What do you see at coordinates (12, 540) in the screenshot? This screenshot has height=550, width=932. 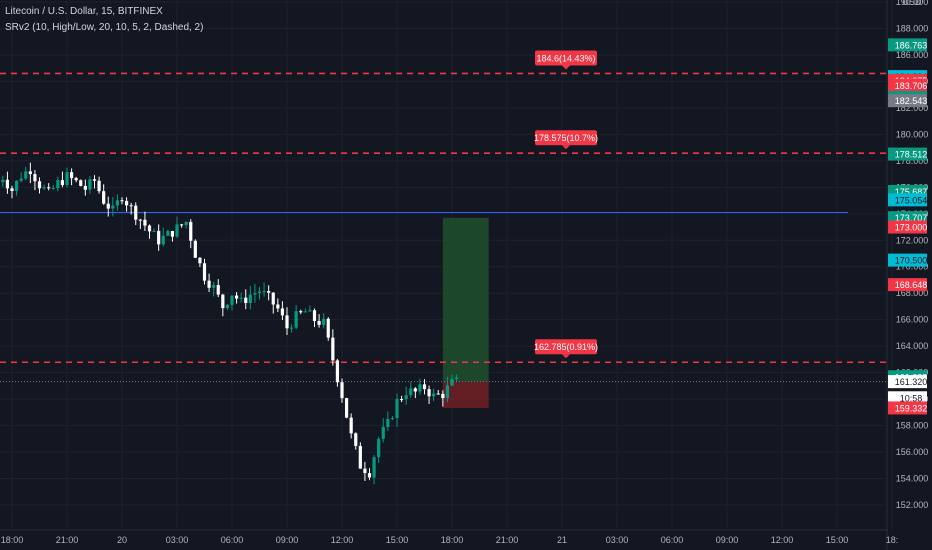 I see `x-tick-label: 18:00` at bounding box center [12, 540].